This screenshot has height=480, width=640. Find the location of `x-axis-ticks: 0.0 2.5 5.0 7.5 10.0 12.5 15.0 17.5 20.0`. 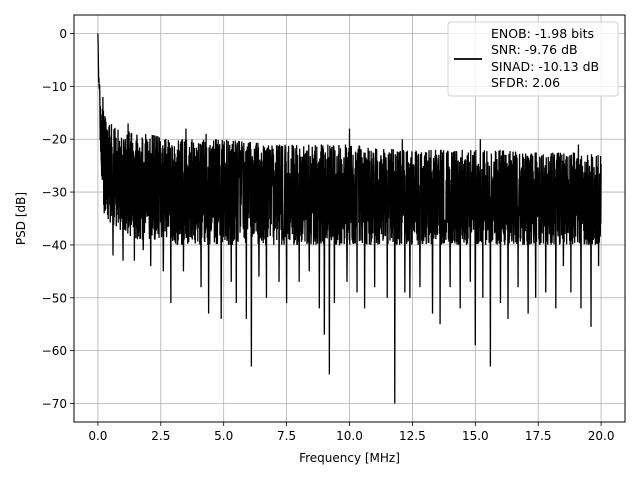

x-axis-ticks: 0.0 2.5 5.0 7.5 10.0 12.5 15.0 17.5 20.0 is located at coordinates (351, 432).